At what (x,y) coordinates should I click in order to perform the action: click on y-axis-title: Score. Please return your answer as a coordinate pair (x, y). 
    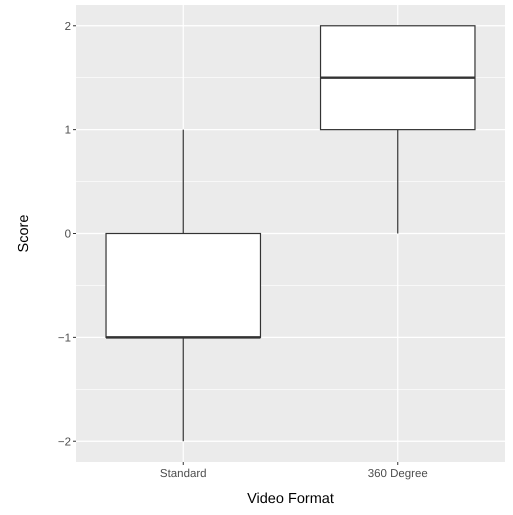
    Looking at the image, I should click on (24, 233).